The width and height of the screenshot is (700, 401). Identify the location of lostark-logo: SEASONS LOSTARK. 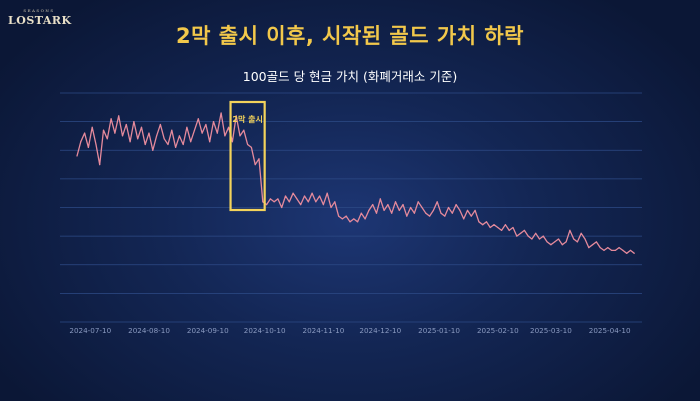
(40, 21).